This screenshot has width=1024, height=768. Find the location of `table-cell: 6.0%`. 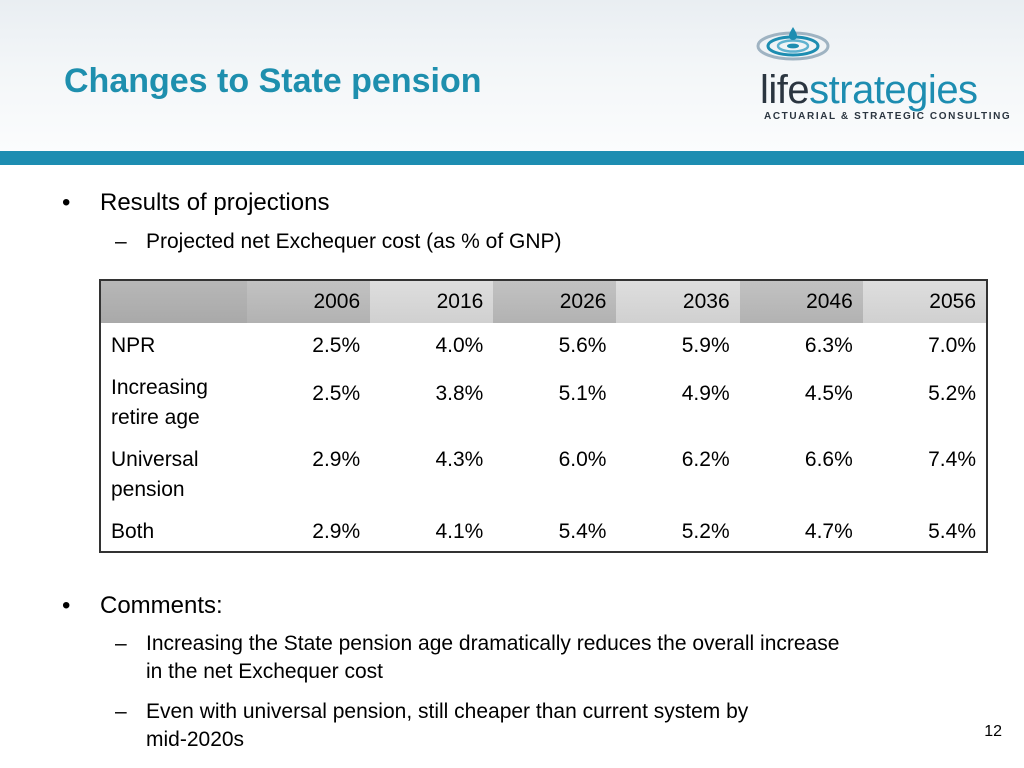

table-cell: 6.0% is located at coordinates (582, 459).